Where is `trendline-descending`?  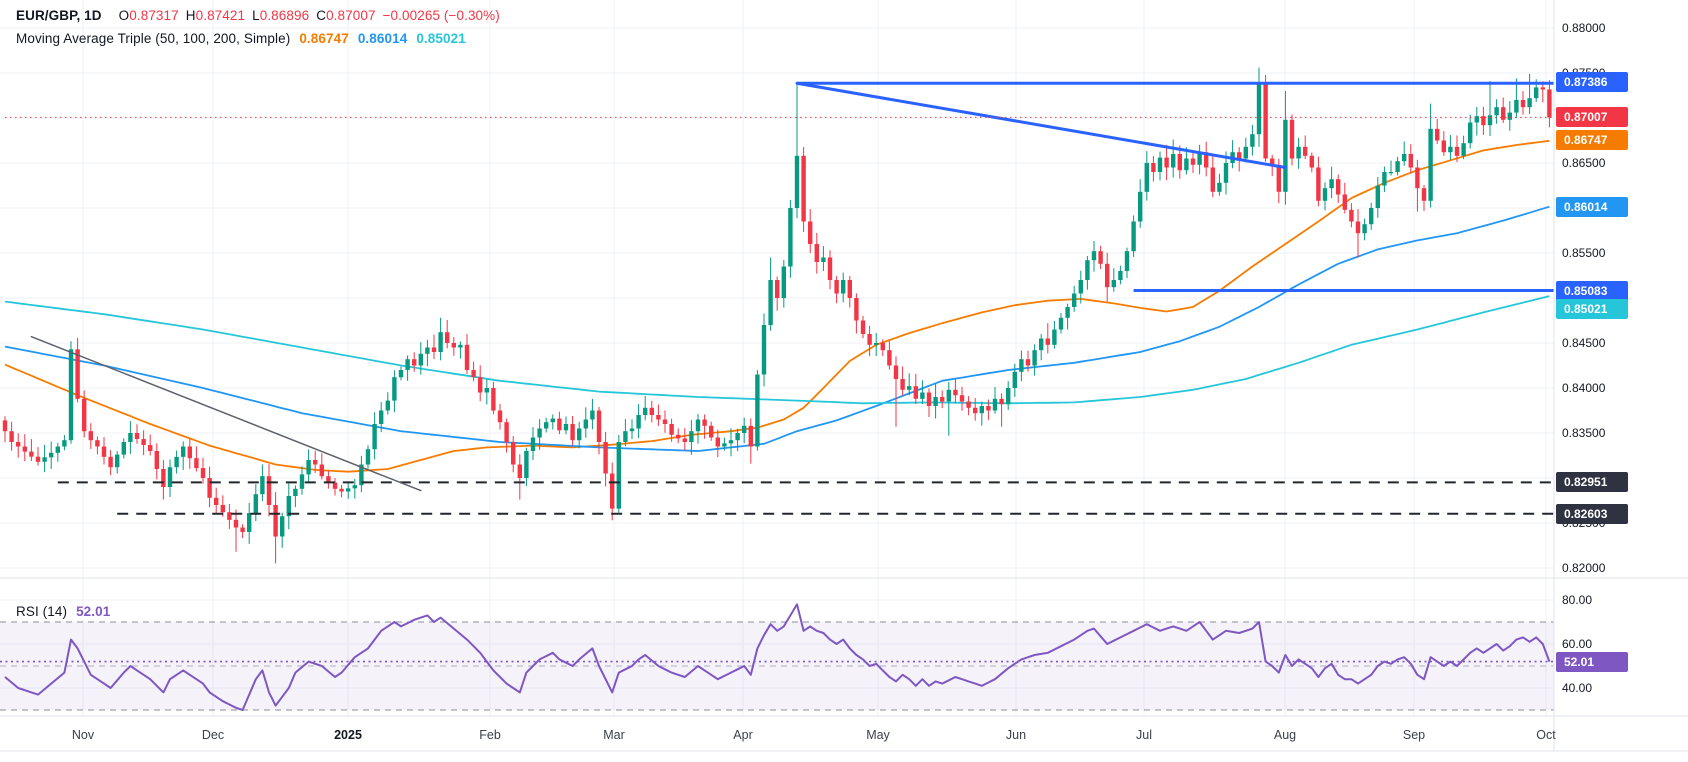
trendline-descending is located at coordinates (1041, 125).